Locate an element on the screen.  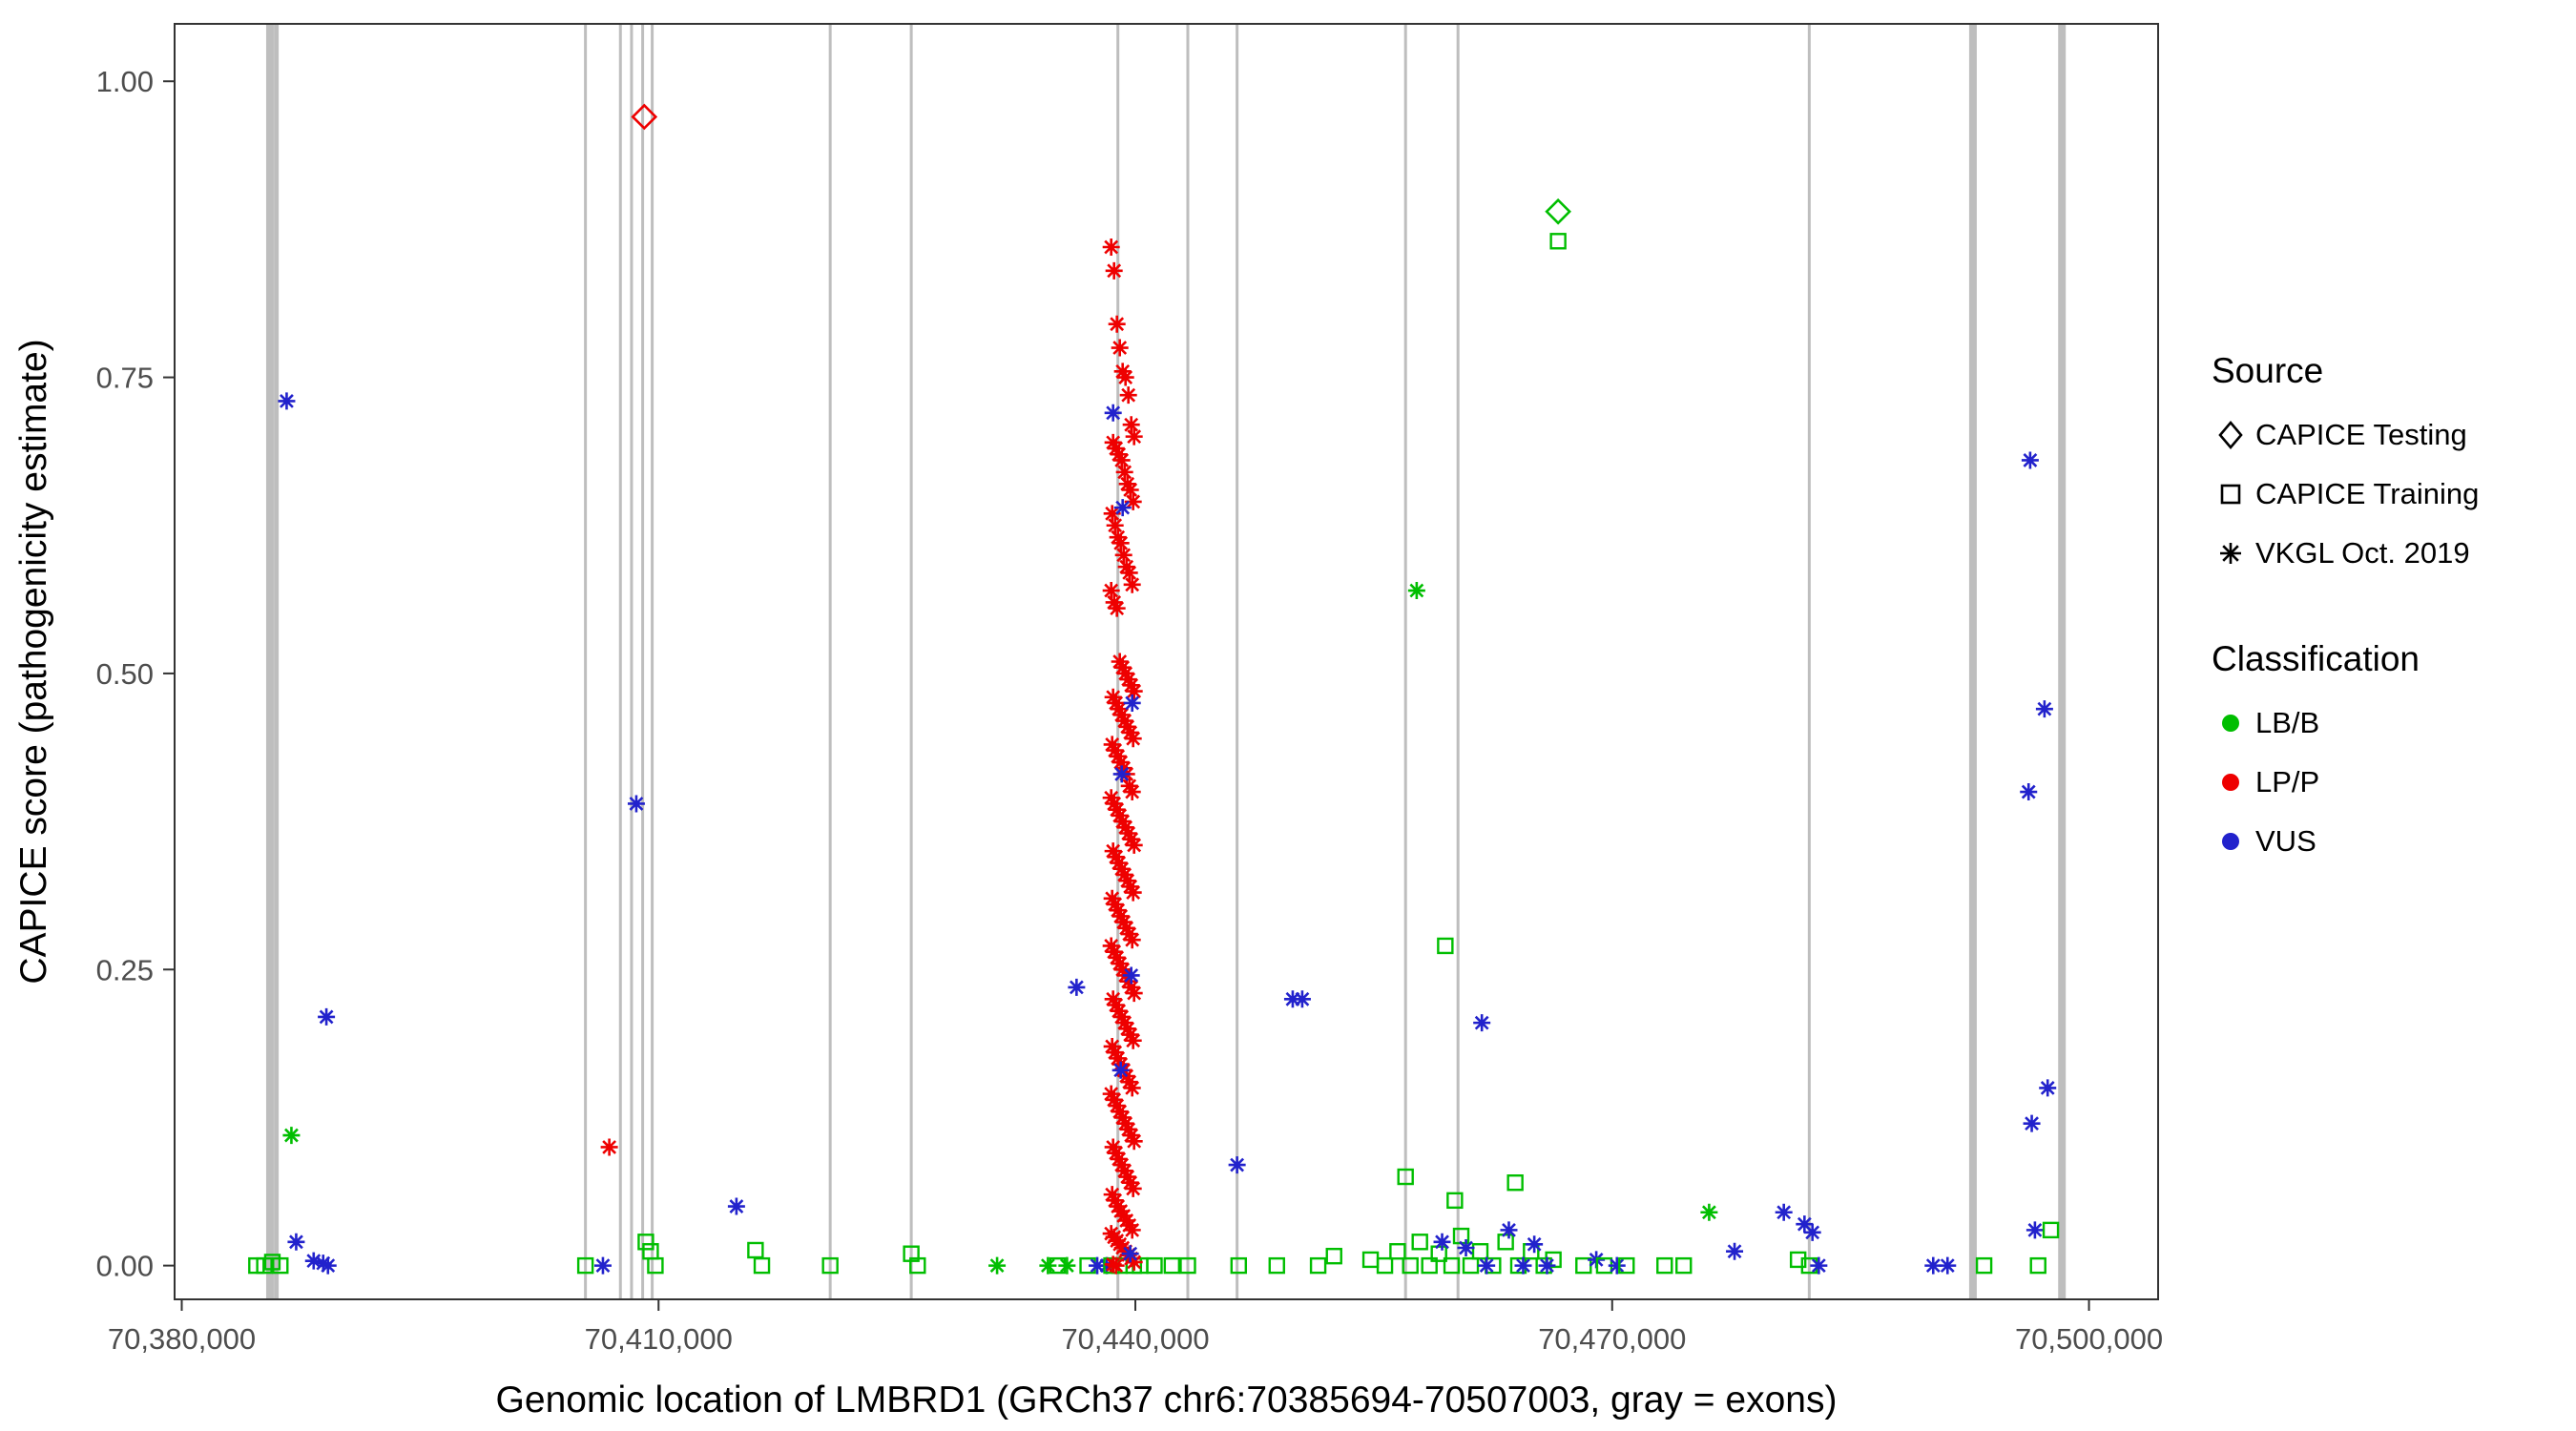
x-tick-label: 70,440,000 is located at coordinates (1135, 1339).